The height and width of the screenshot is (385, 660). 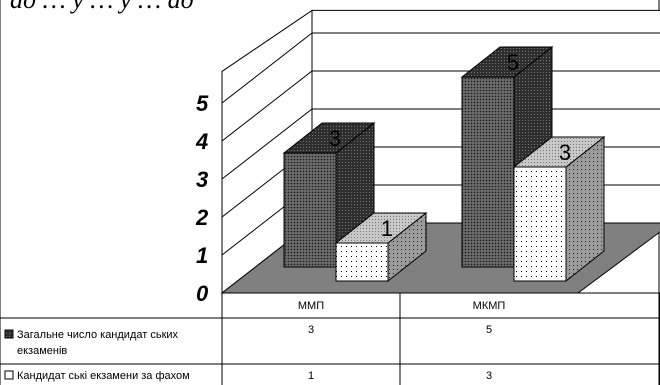 I want to click on bar-0-1-label: 5, so click(x=513, y=62).